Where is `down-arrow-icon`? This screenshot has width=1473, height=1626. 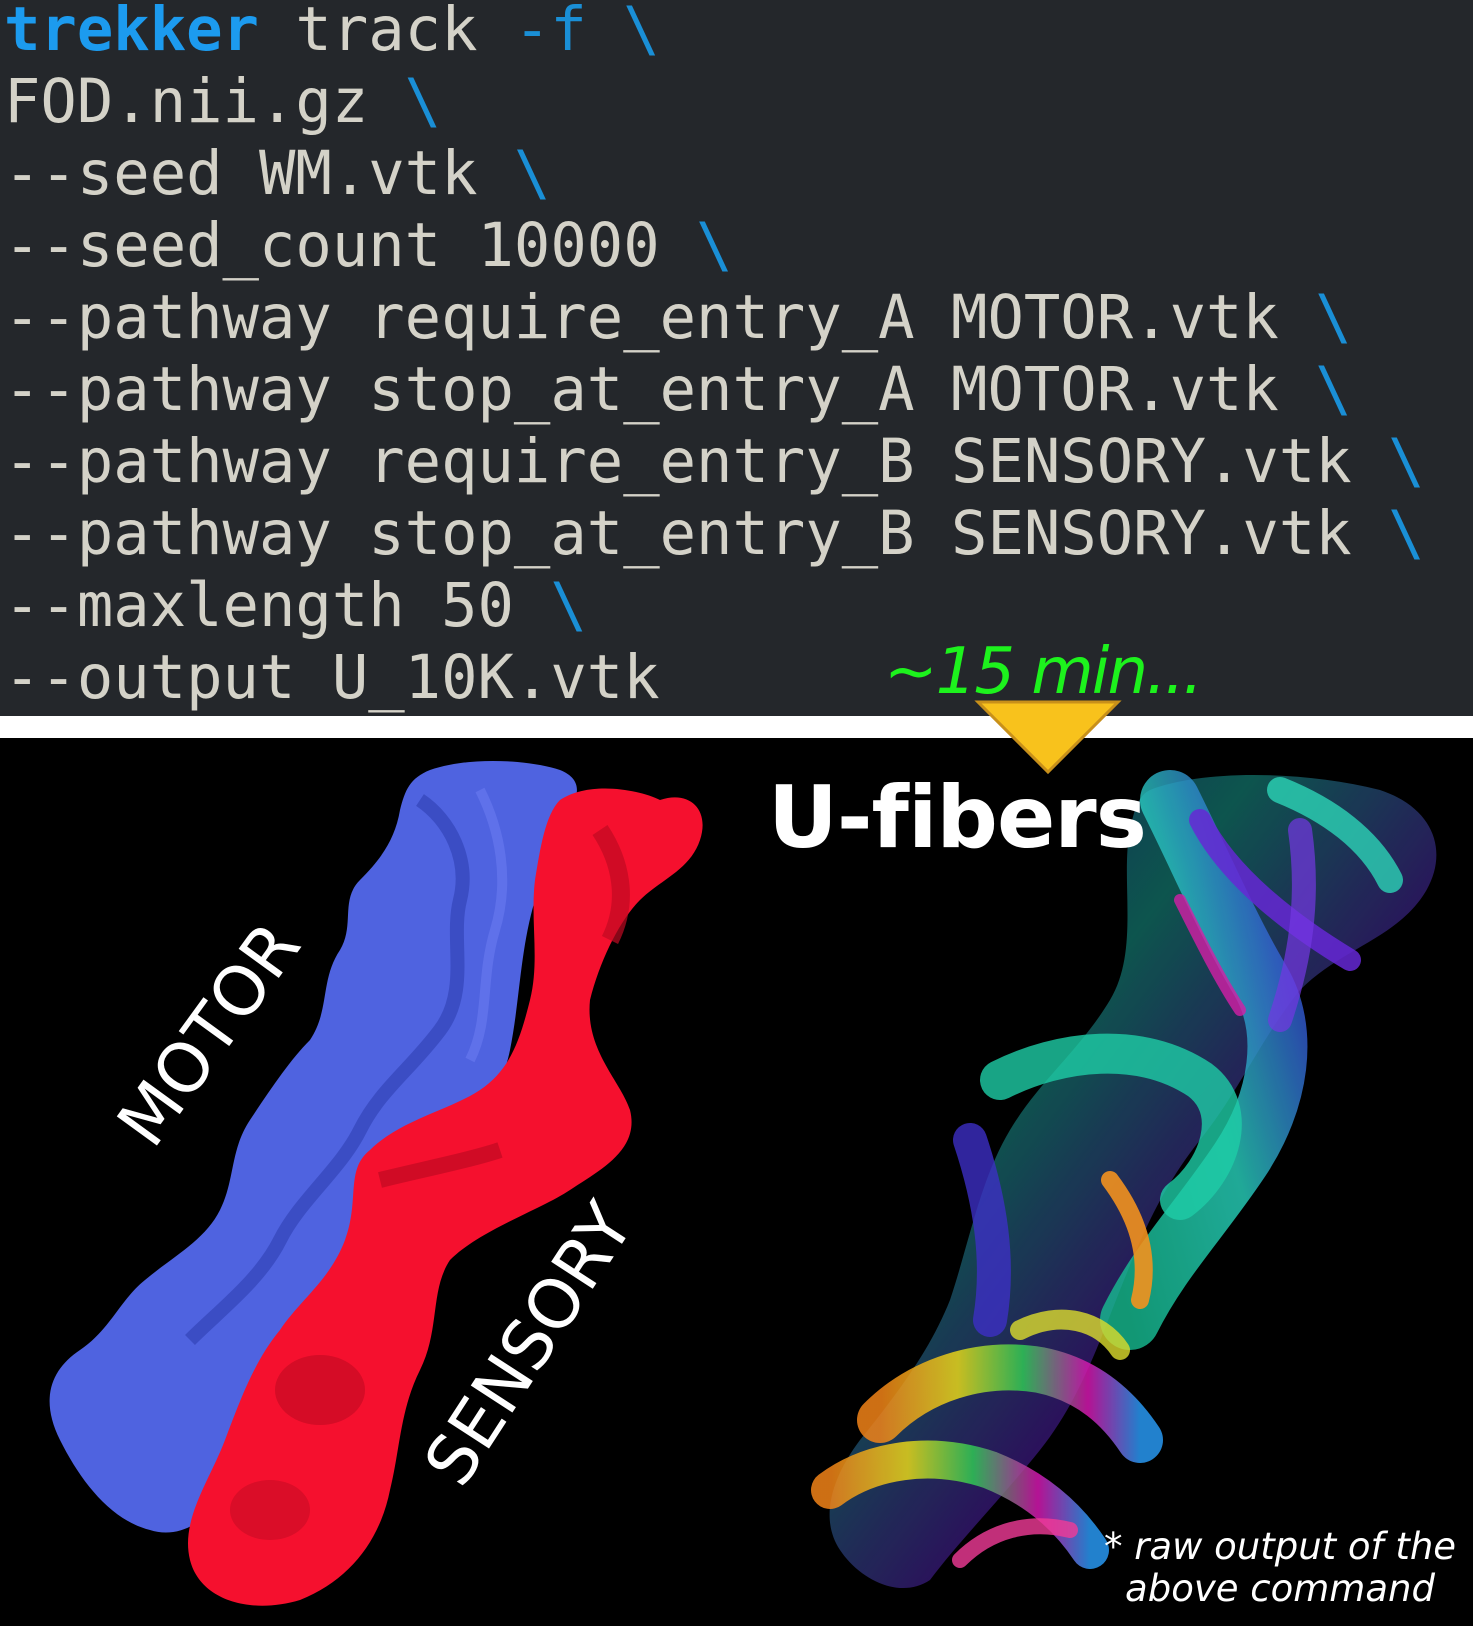
down-arrow-icon is located at coordinates (1048, 737).